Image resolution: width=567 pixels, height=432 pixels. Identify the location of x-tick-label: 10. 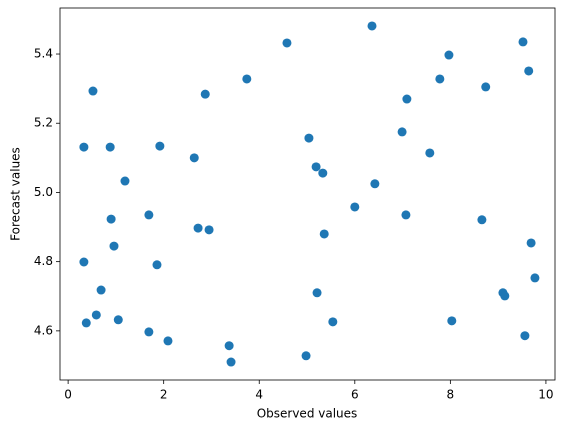
(545, 395).